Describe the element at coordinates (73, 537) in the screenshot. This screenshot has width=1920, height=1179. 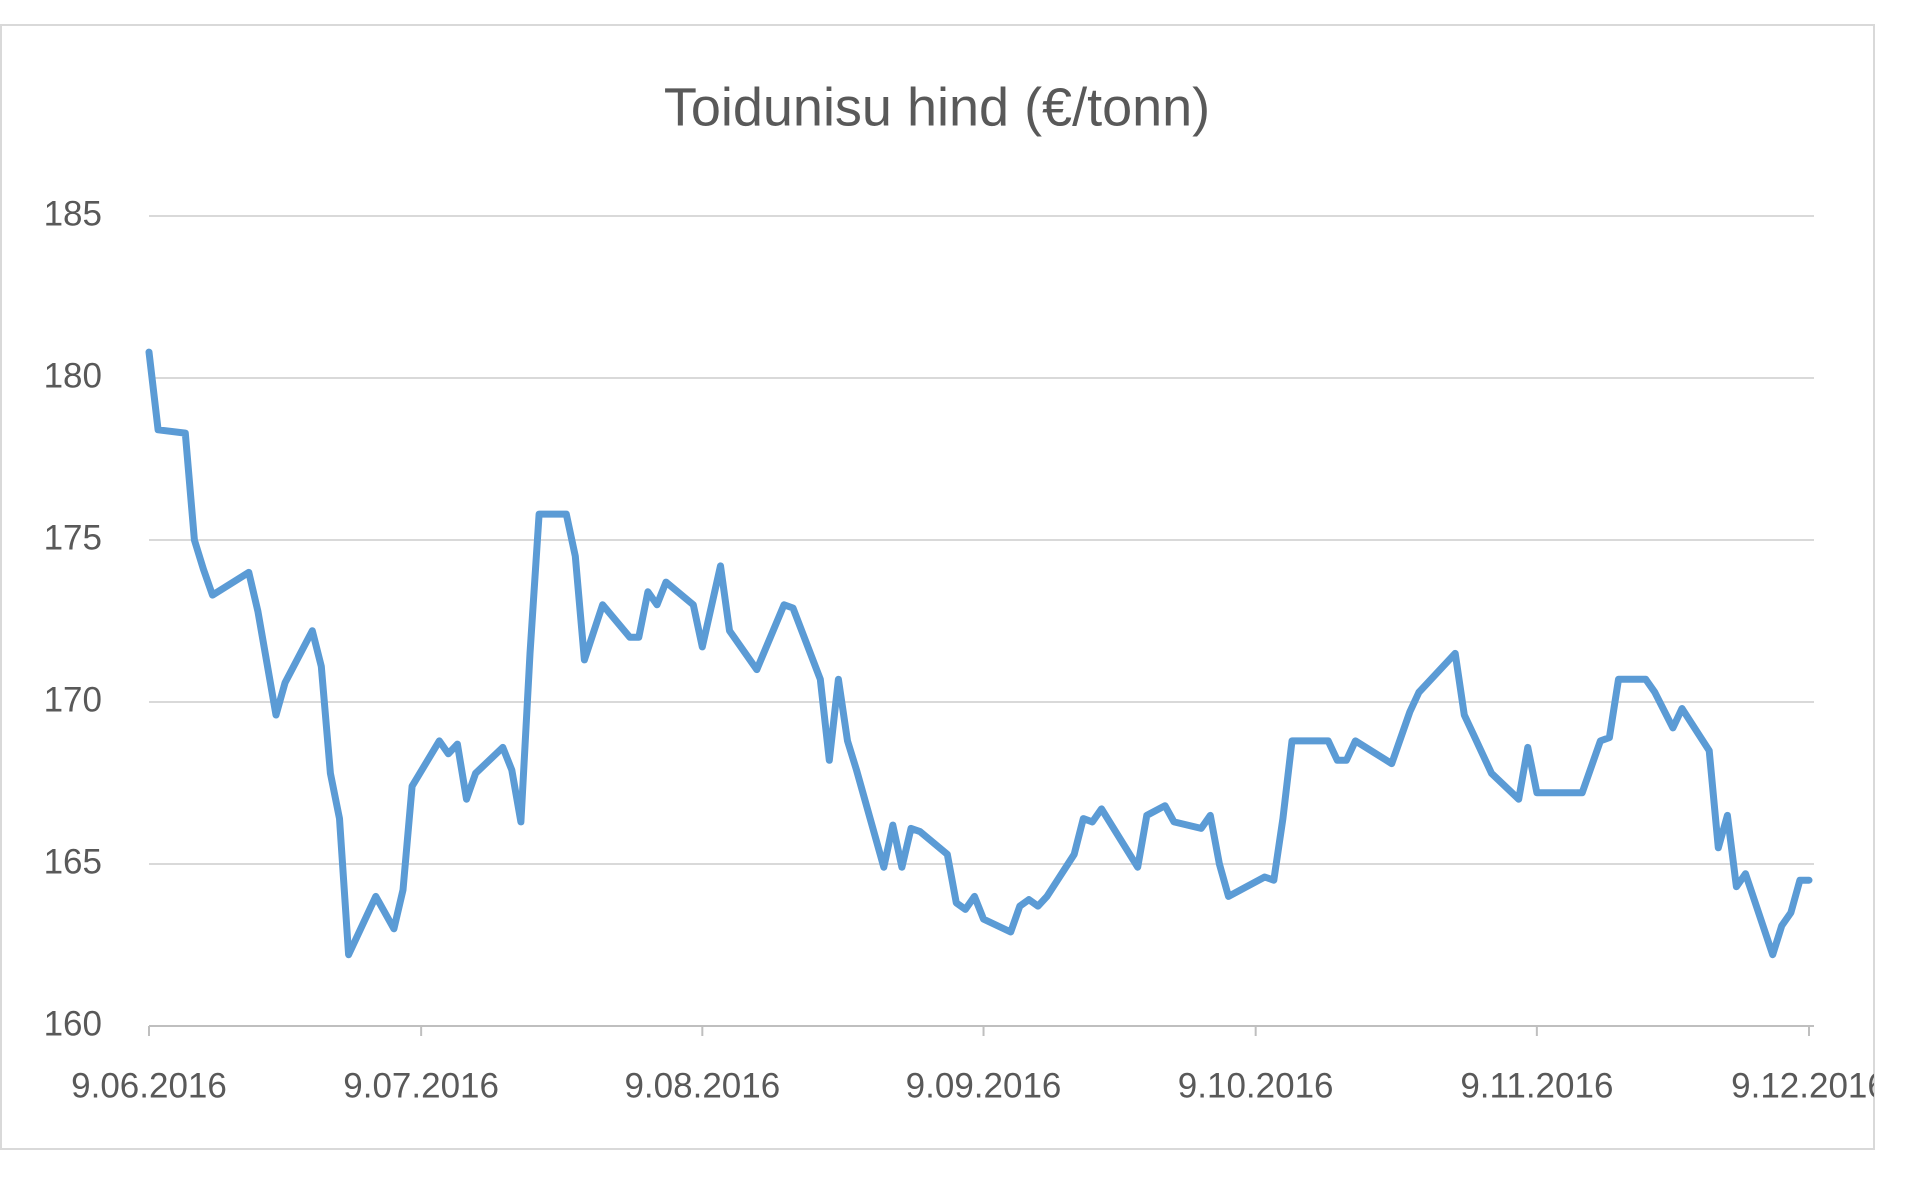
I see `y-tick-label: 175` at that location.